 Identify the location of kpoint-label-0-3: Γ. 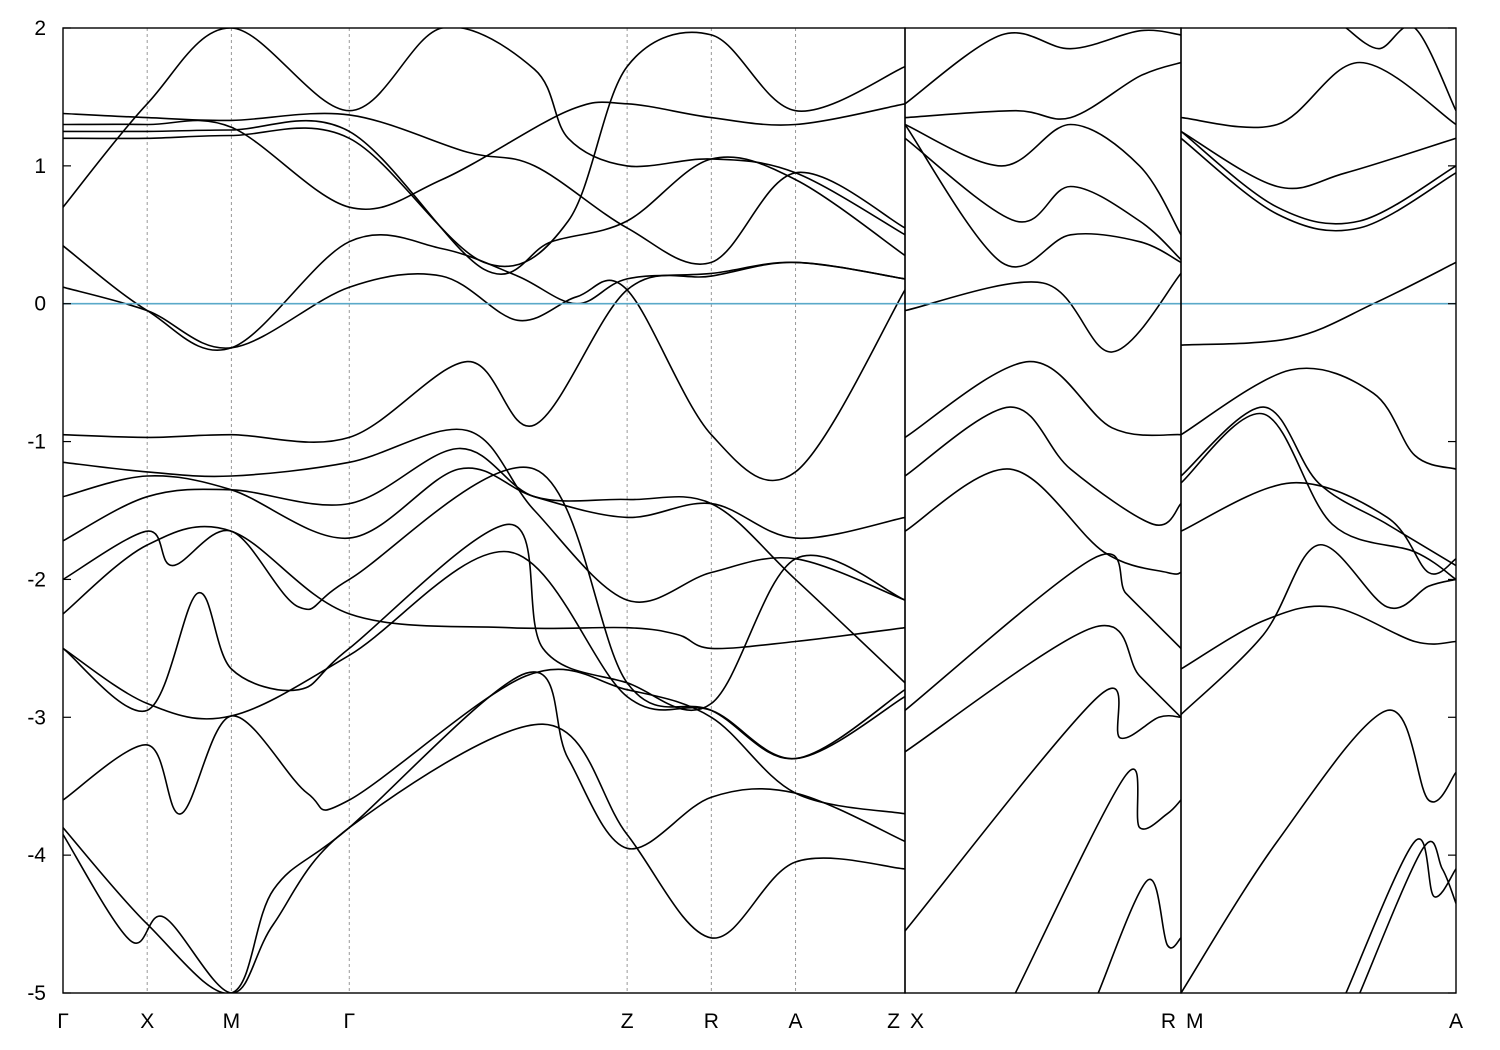
(349, 1021).